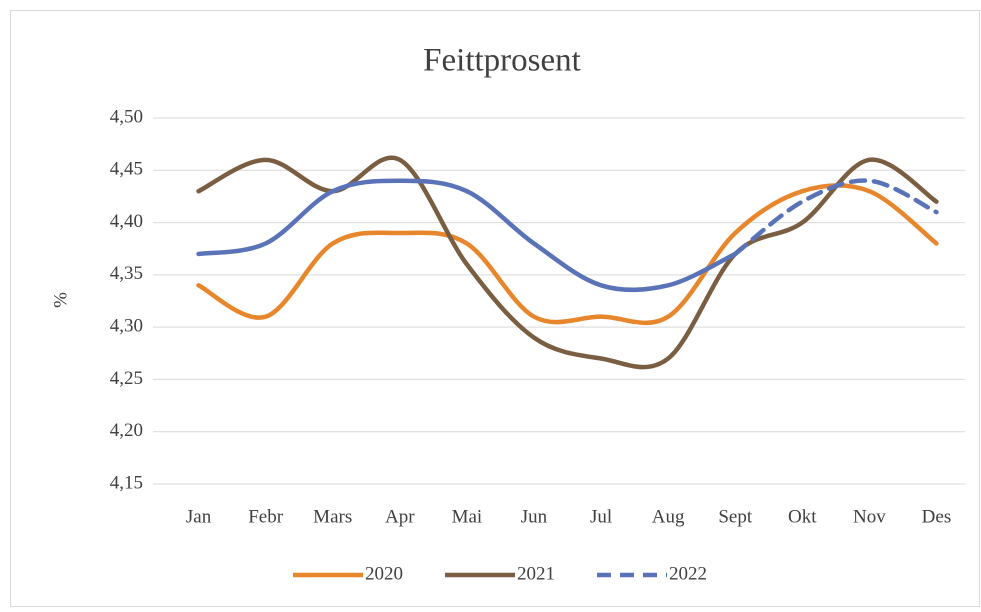  What do you see at coordinates (126, 116) in the screenshot?
I see `y-tick-label: 4,50` at bounding box center [126, 116].